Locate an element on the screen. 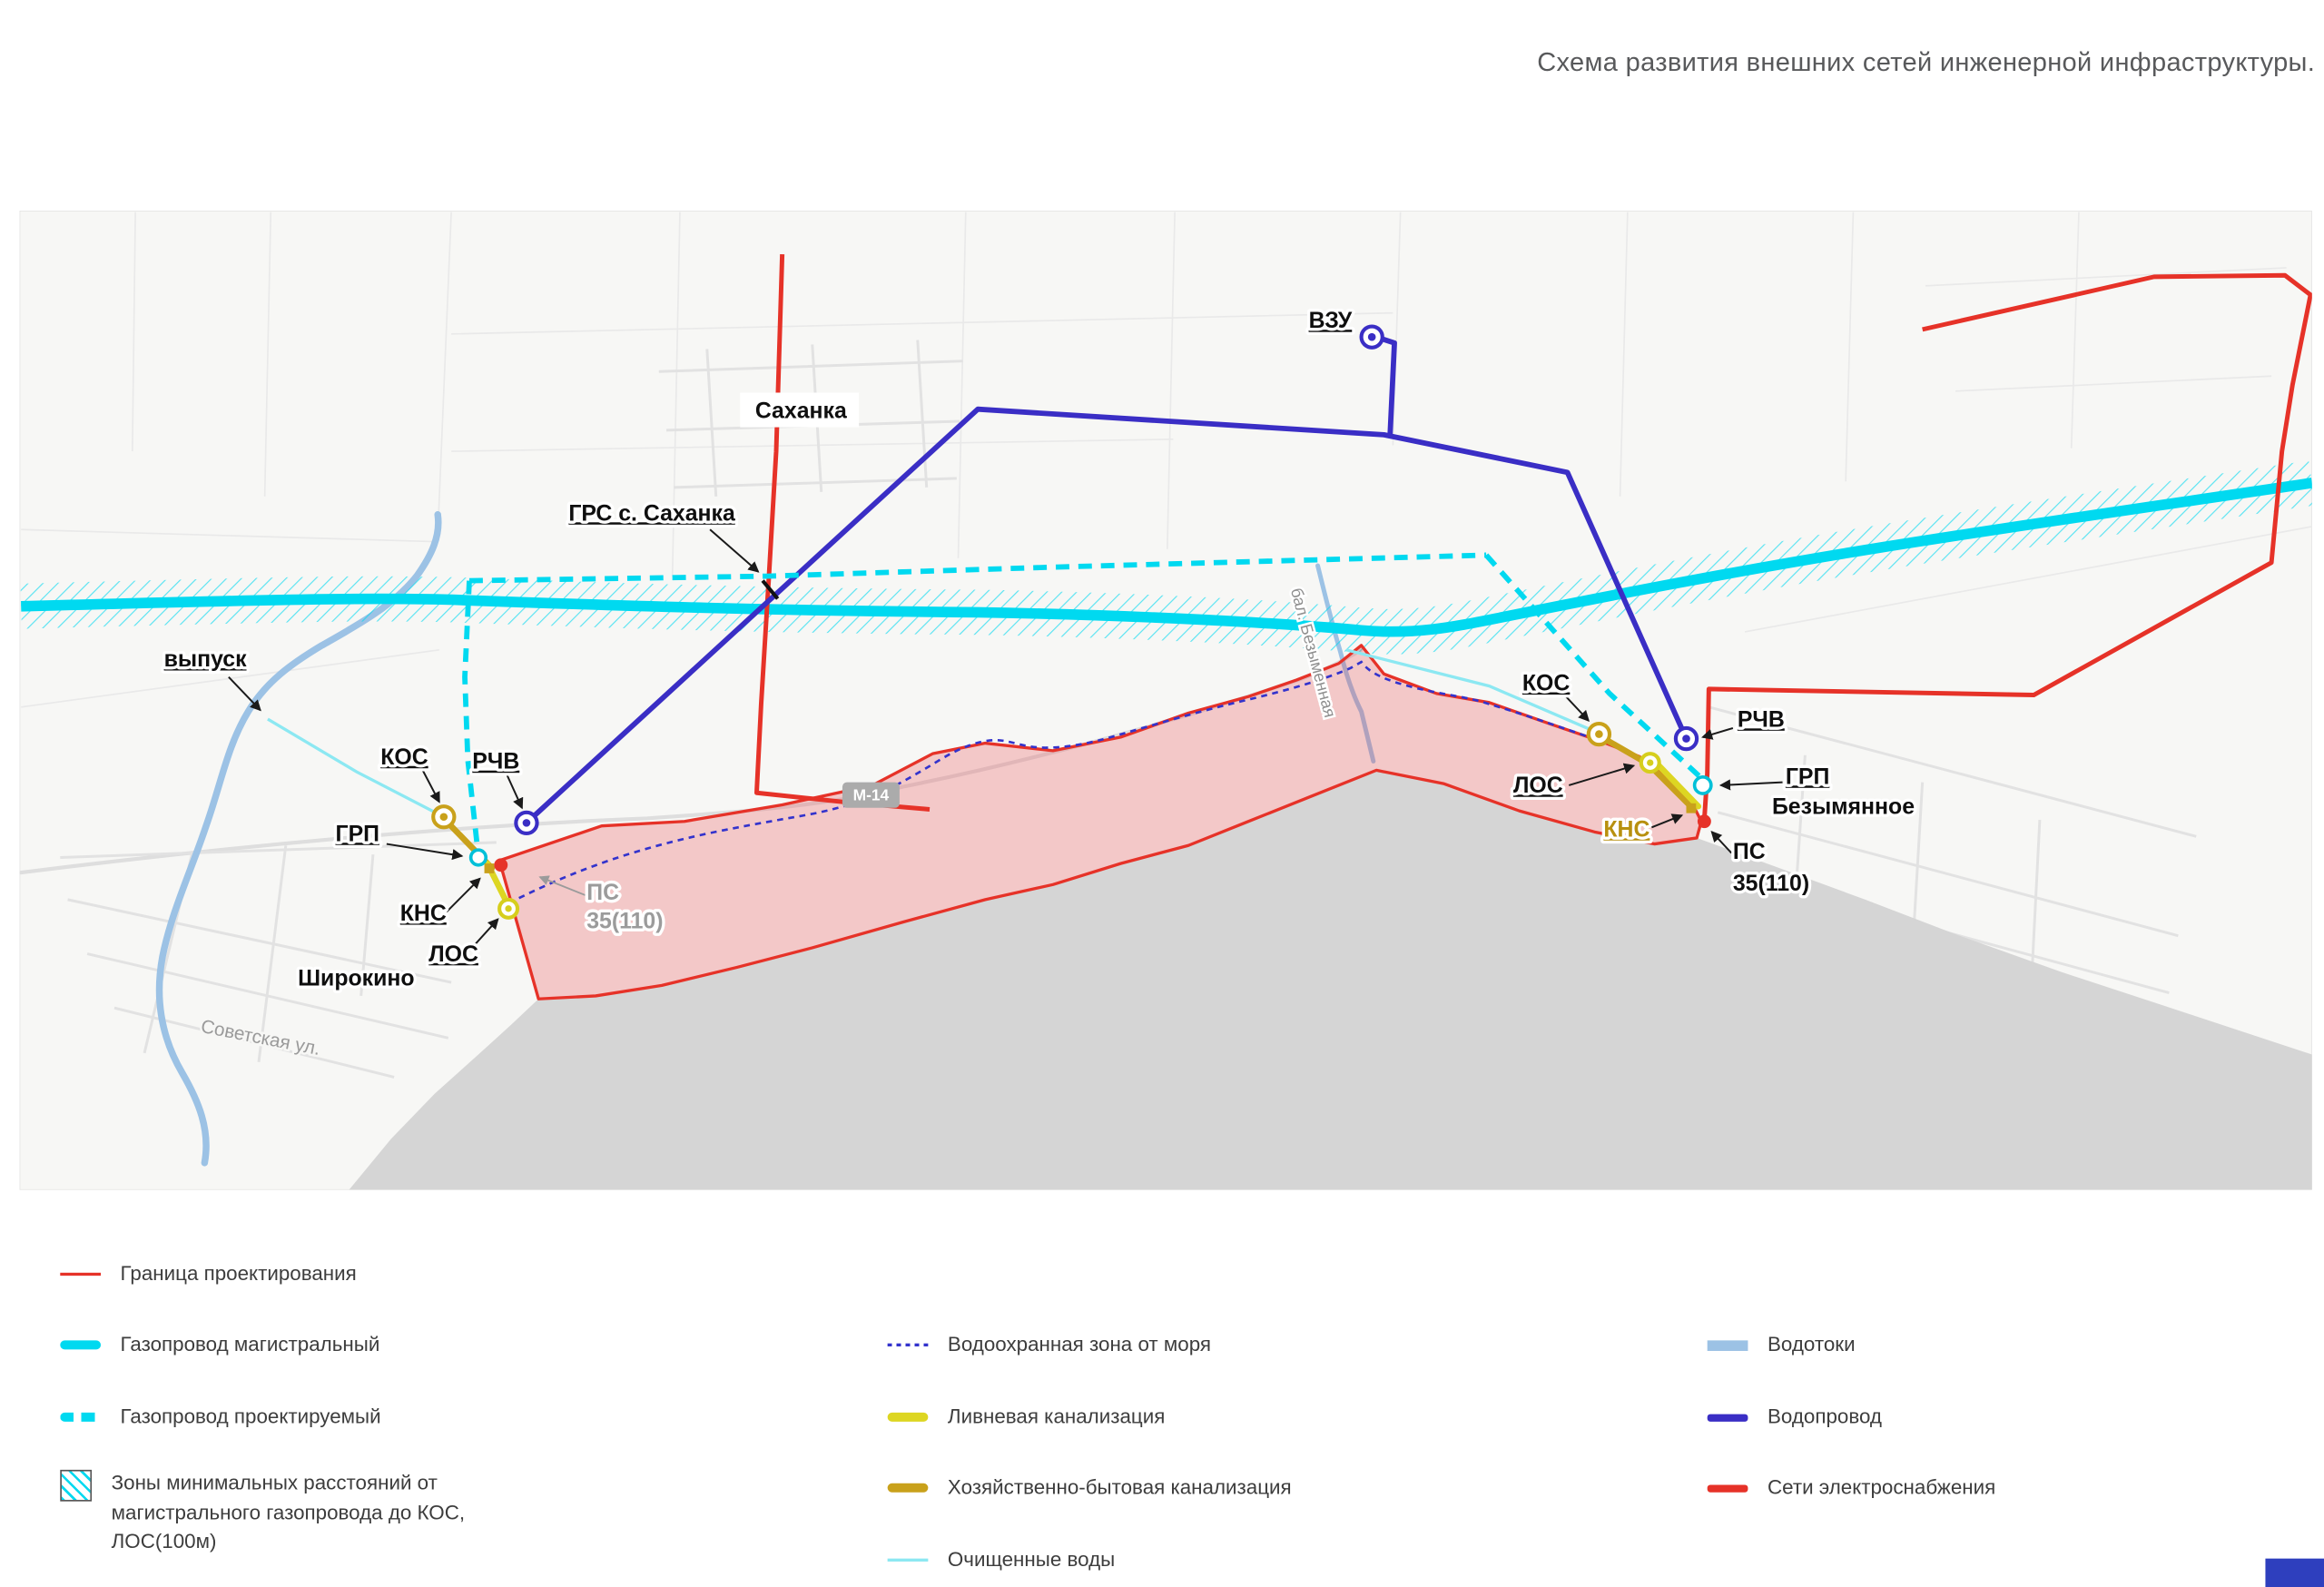 This screenshot has height=1587, width=2324. kns-right-leader is located at coordinates (1667, 821).